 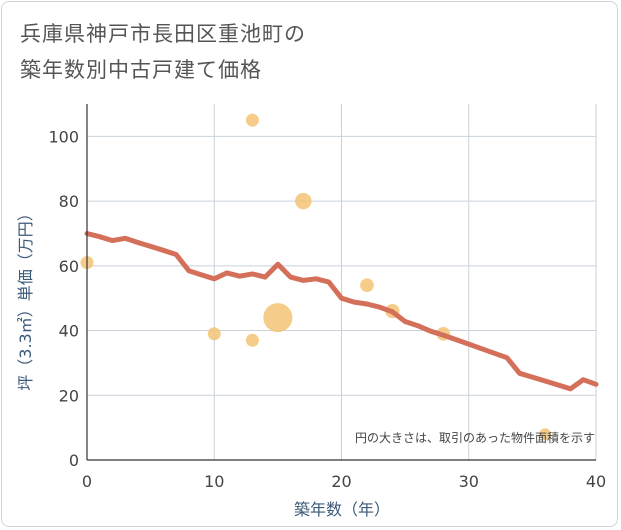 What do you see at coordinates (475, 437) in the screenshot?
I see `bubble-size-note: 円の大きさは、取引のあった物件面積を示す` at bounding box center [475, 437].